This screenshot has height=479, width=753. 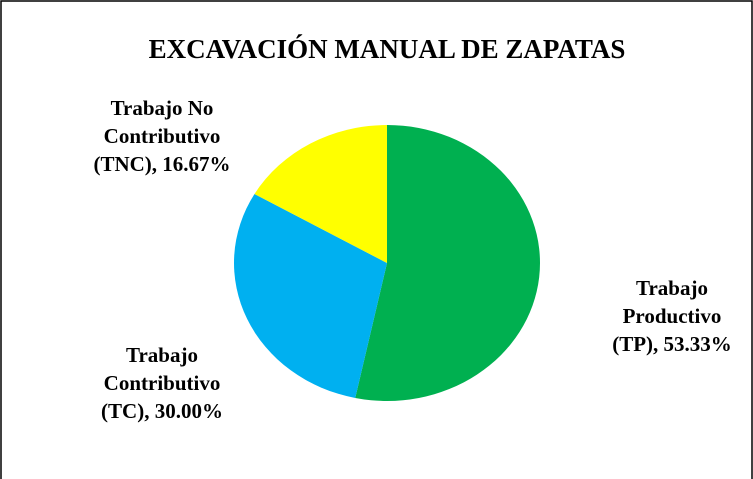 What do you see at coordinates (672, 316) in the screenshot?
I see `data-label: Productivo` at bounding box center [672, 316].